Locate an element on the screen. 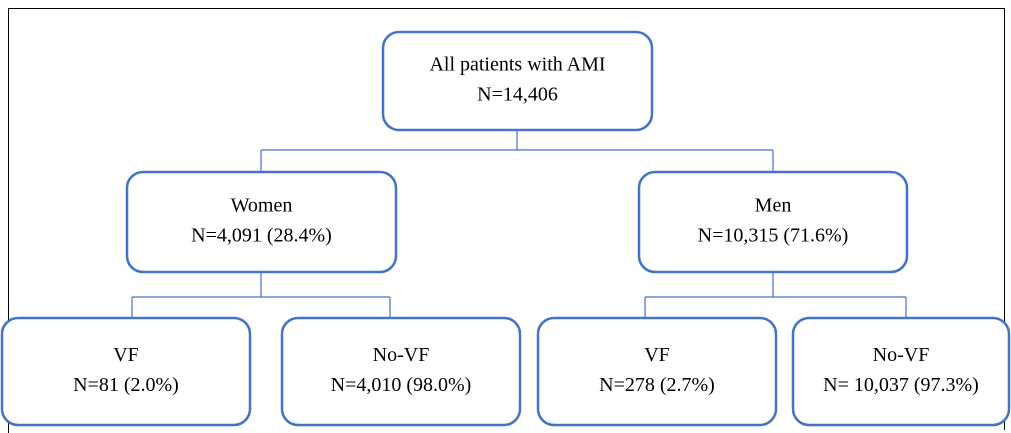 This screenshot has height=433, width=1011. node-count: N=14,406 is located at coordinates (517, 95).